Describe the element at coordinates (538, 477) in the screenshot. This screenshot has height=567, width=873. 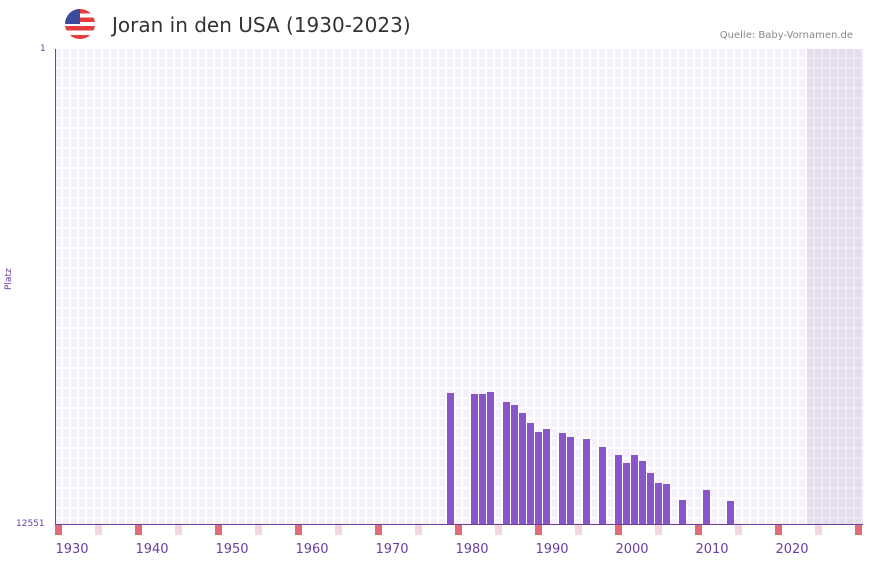
I see `bar-1988` at that location.